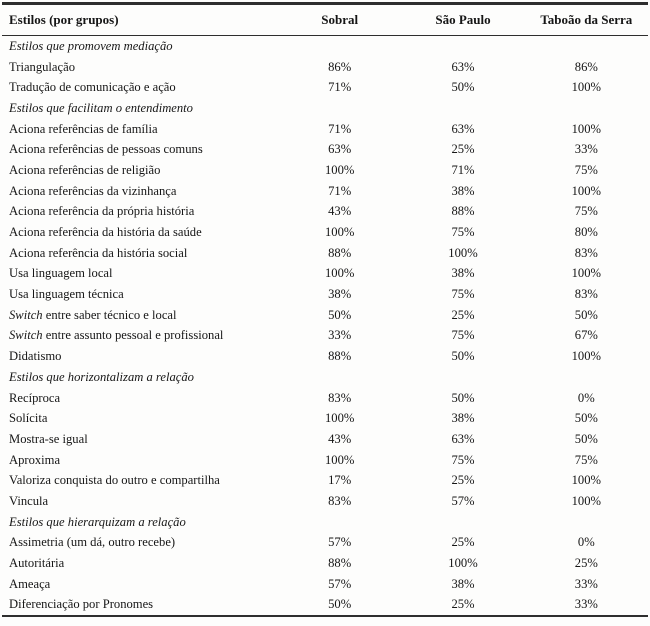  Describe the element at coordinates (325, 274) in the screenshot. I see `table-row: Usa linguagem local 100% 38% 100%` at that location.